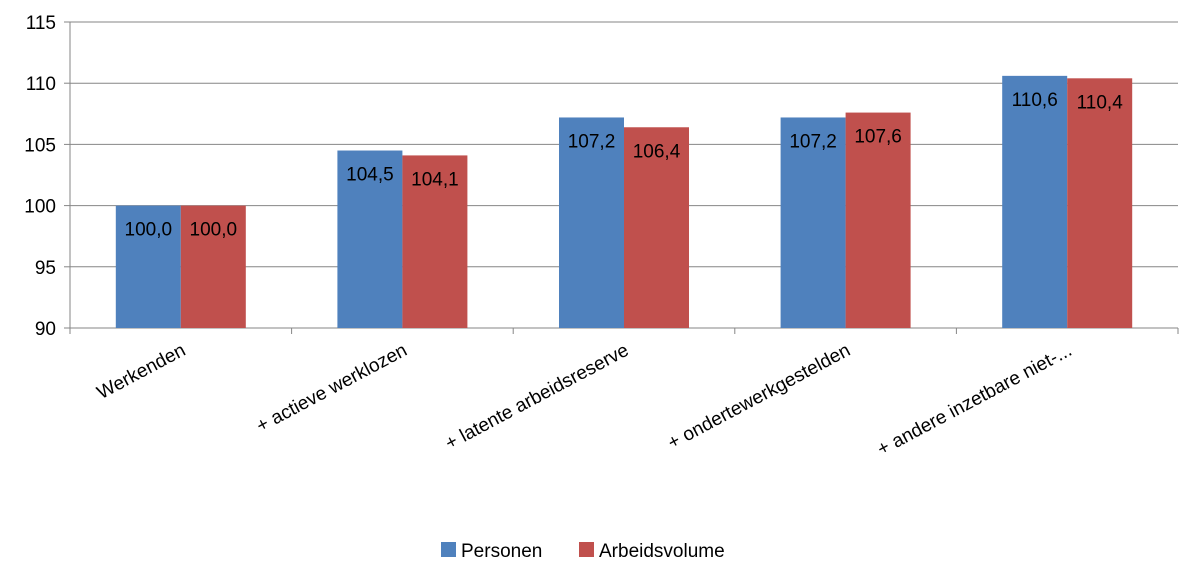  What do you see at coordinates (448, 549) in the screenshot?
I see `legend-swatch-personen` at bounding box center [448, 549].